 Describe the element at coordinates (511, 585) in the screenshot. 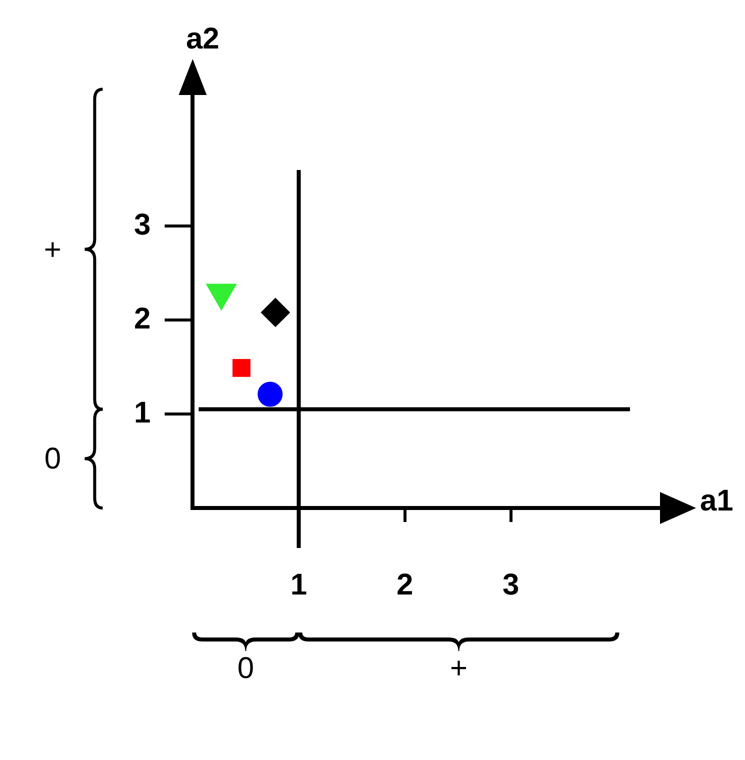

I see `x-tick-label: 3` at that location.